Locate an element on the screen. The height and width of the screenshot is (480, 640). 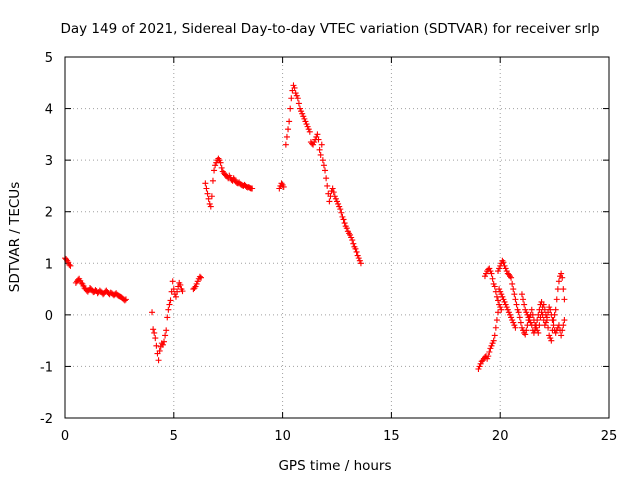
y-tick-label: -2 is located at coordinates (46, 419).